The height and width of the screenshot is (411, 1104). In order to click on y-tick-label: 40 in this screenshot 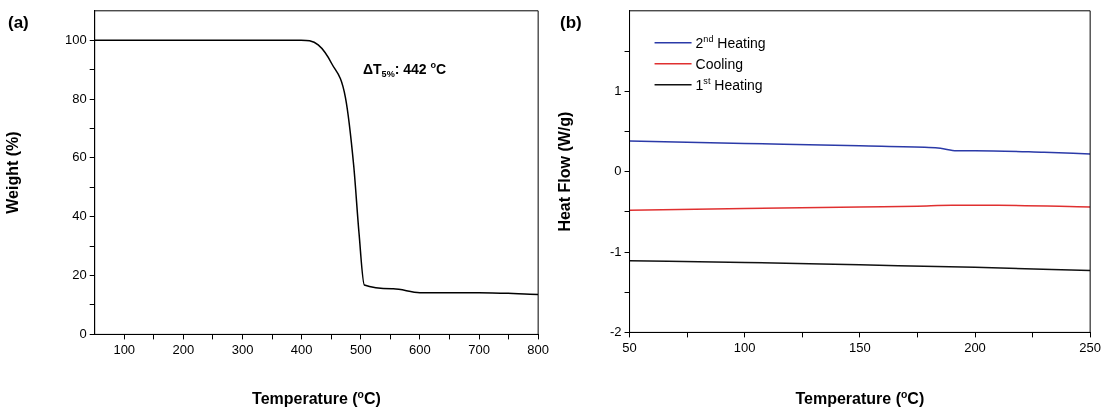, I will do `click(79, 216)`.